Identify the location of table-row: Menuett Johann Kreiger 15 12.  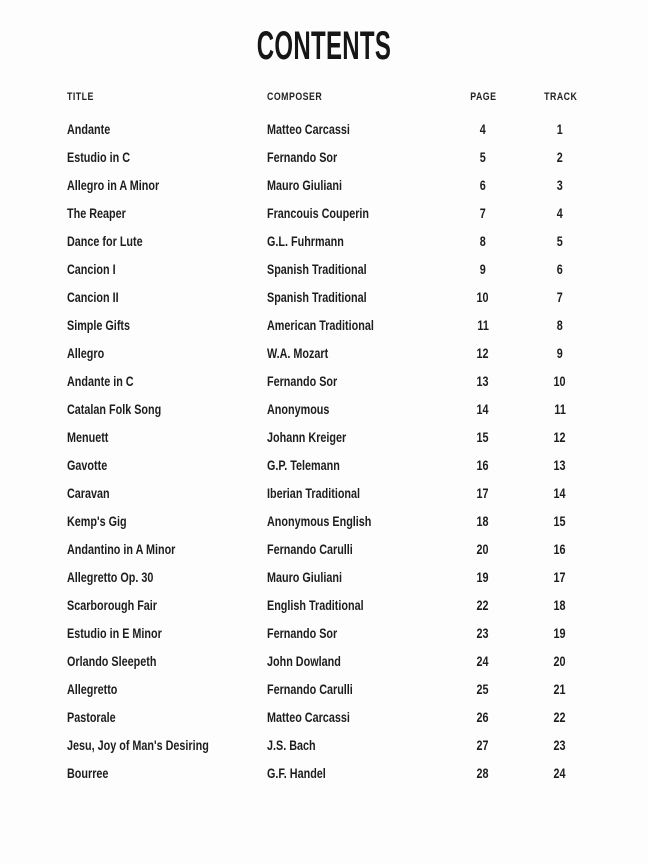
(324, 438).